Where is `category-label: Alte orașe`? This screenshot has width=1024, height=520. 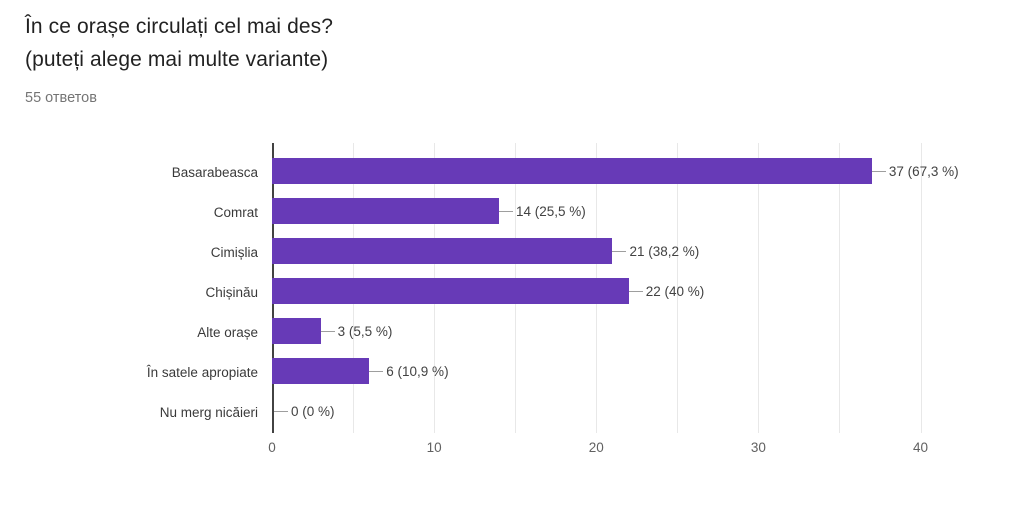
category-label: Alte orașe is located at coordinates (227, 332).